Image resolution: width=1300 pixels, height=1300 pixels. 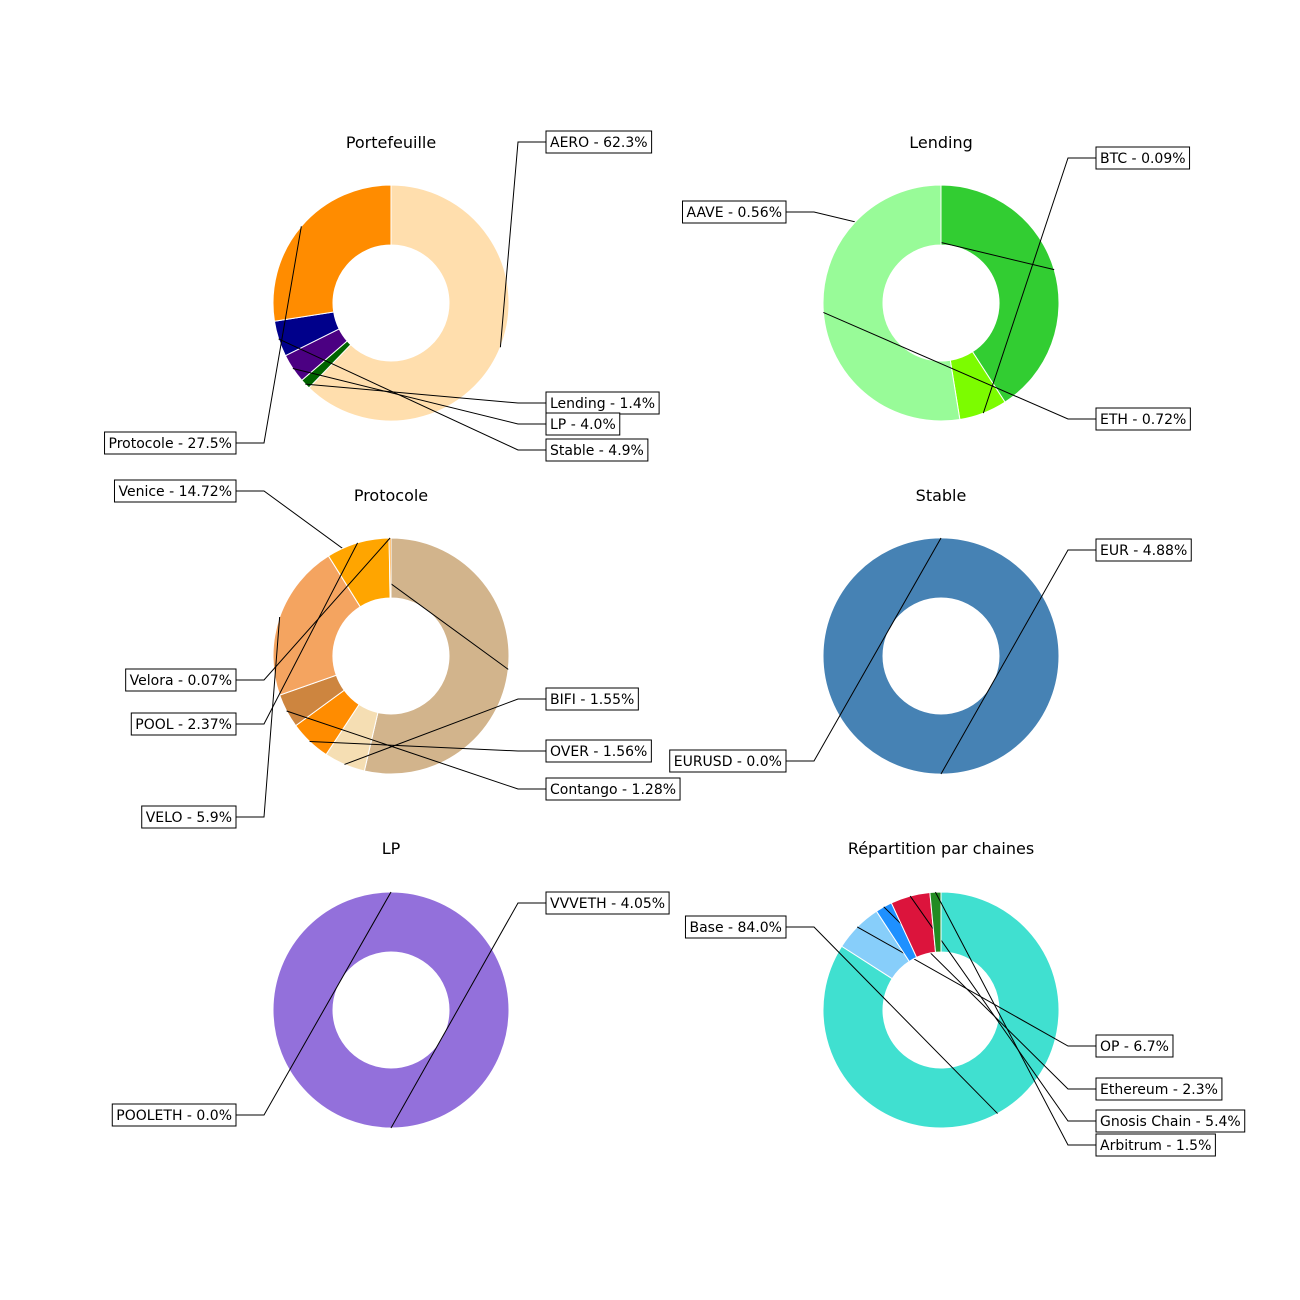 I want to click on slice-eur, so click(x=941, y=656).